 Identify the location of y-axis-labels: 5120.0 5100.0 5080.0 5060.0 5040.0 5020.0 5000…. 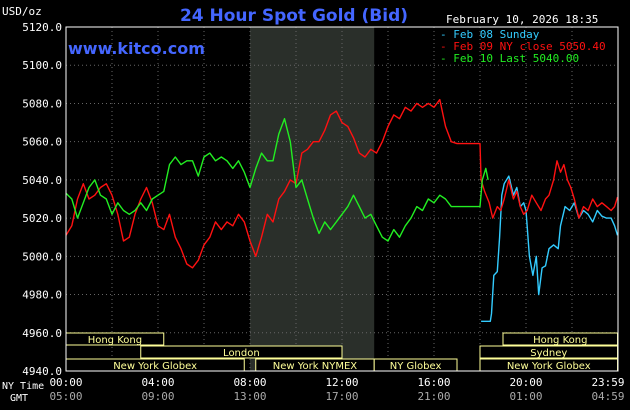
(42, 199).